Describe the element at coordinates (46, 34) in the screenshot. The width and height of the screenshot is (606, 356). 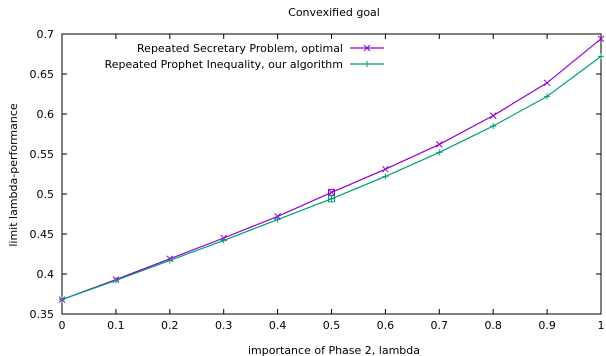
I see `y-tick-label: 0.7` at that location.